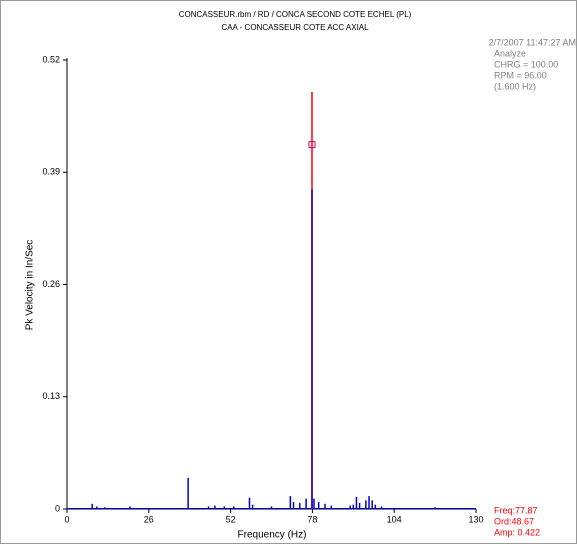 The height and width of the screenshot is (544, 577). Describe the element at coordinates (526, 64) in the screenshot. I see `info-text: CHRG = 100.00` at that location.